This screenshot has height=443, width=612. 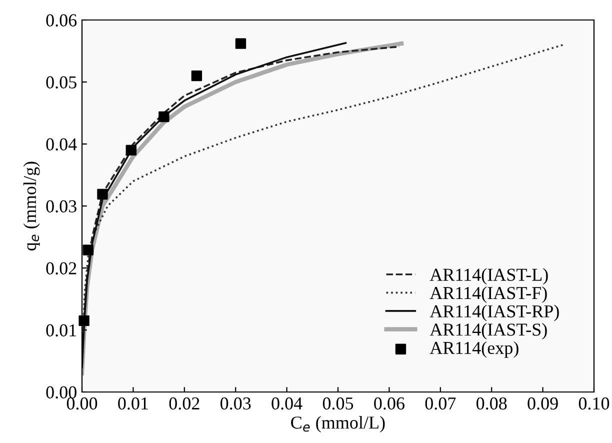 I want to click on x-tick-label: 0.06, so click(x=389, y=403).